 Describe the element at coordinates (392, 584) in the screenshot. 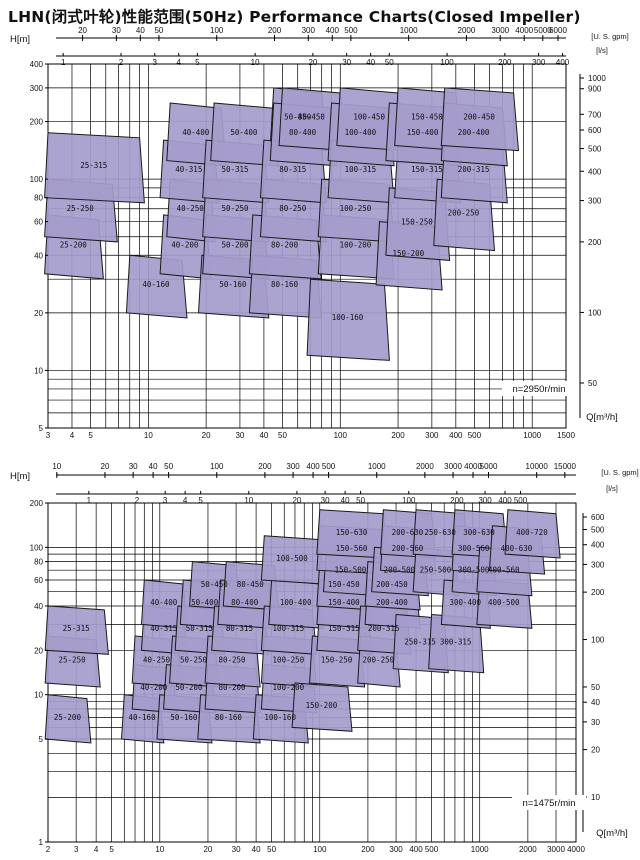

I see `region-label: 200-450` at that location.